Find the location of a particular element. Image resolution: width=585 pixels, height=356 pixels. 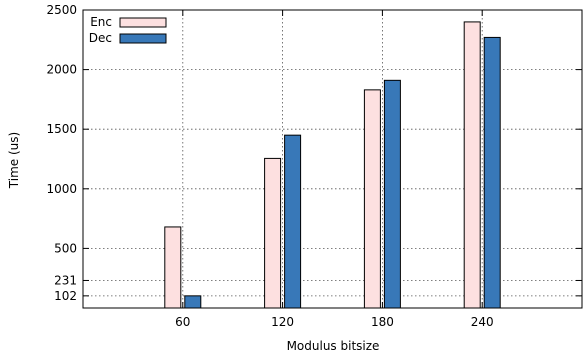

x-tick-label: 180 is located at coordinates (382, 322).